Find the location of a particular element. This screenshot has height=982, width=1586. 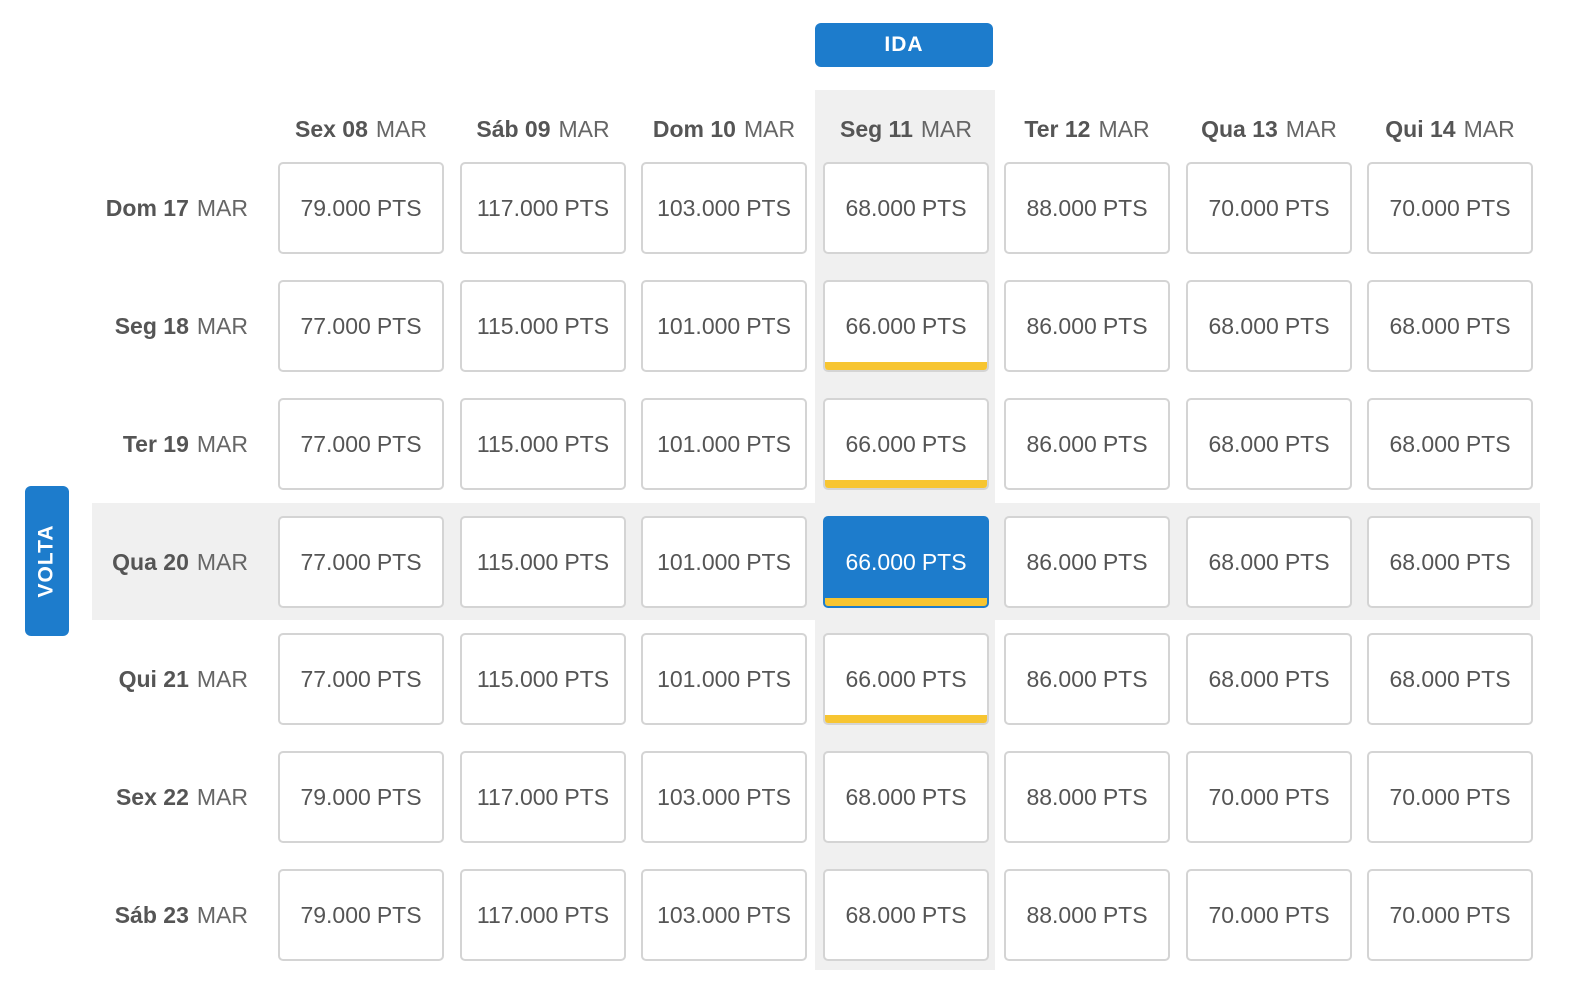

outbound-date-header: Sáb 09 MAR is located at coordinates (543, 129).